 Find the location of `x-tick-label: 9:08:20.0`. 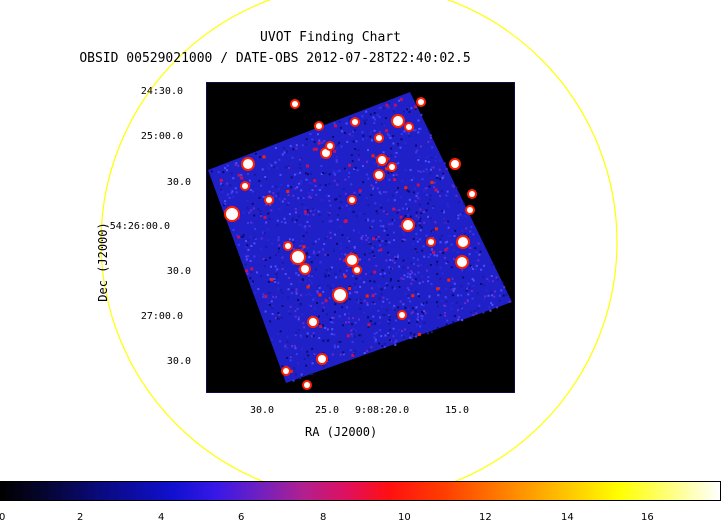

x-tick-label: 9:08:20.0 is located at coordinates (382, 410).